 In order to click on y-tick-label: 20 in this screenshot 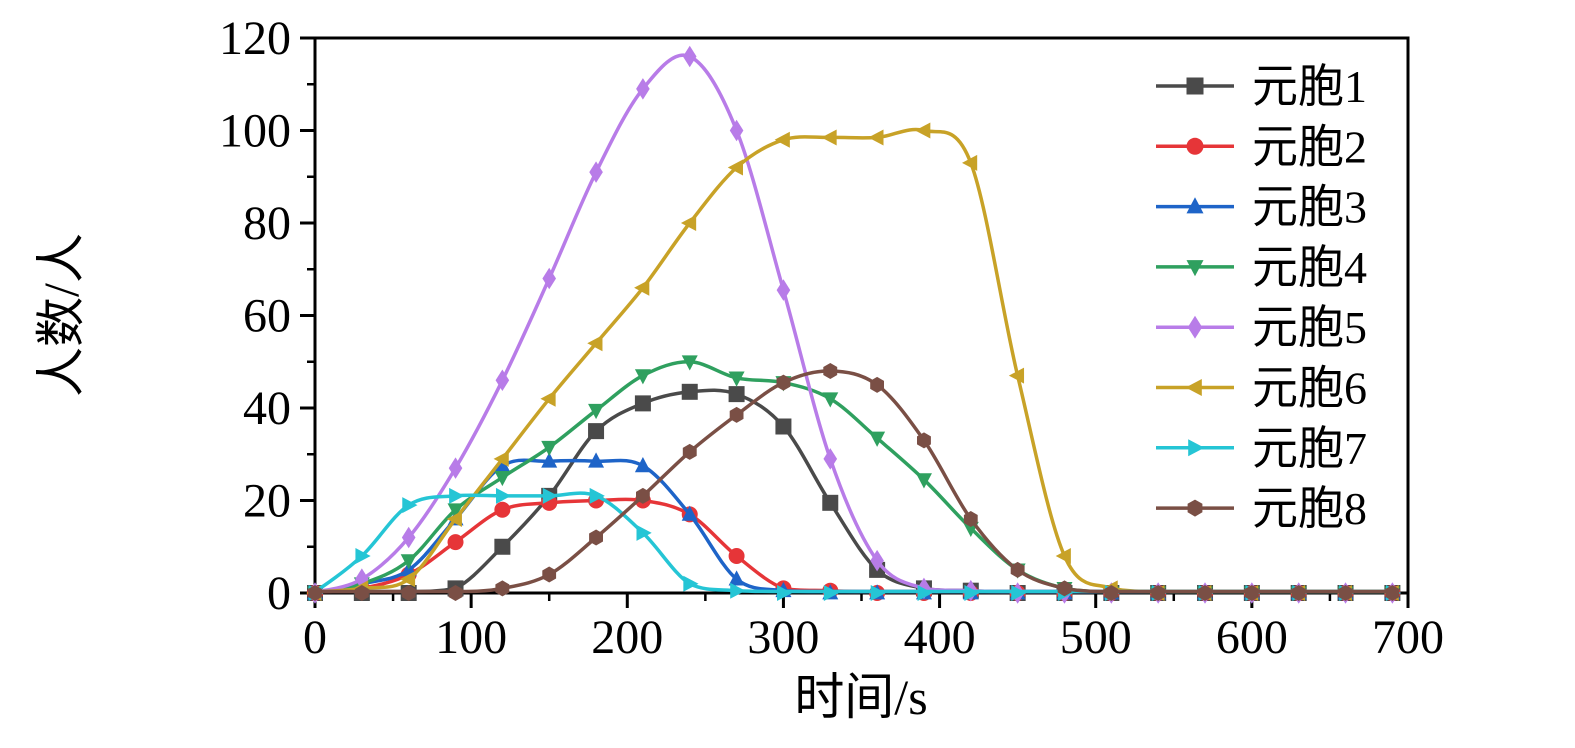, I will do `click(267, 501)`.